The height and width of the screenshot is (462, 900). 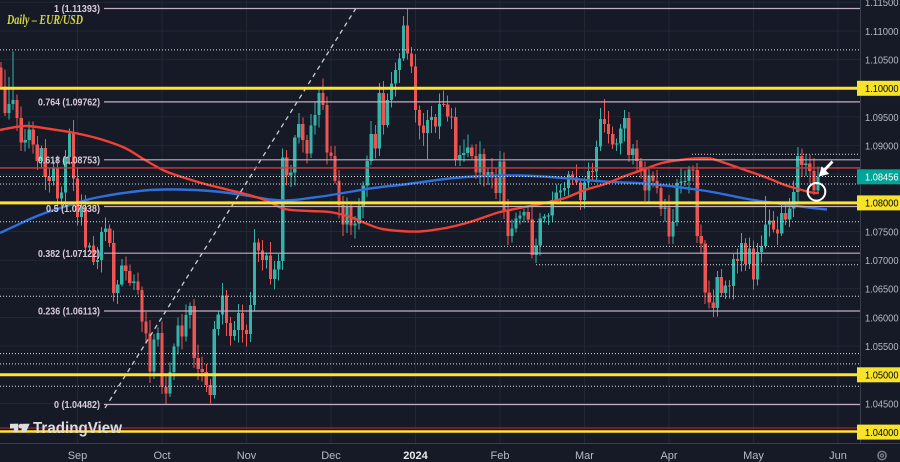 What do you see at coordinates (882, 146) in the screenshot?
I see `svg-text: 1.09000` at bounding box center [882, 146].